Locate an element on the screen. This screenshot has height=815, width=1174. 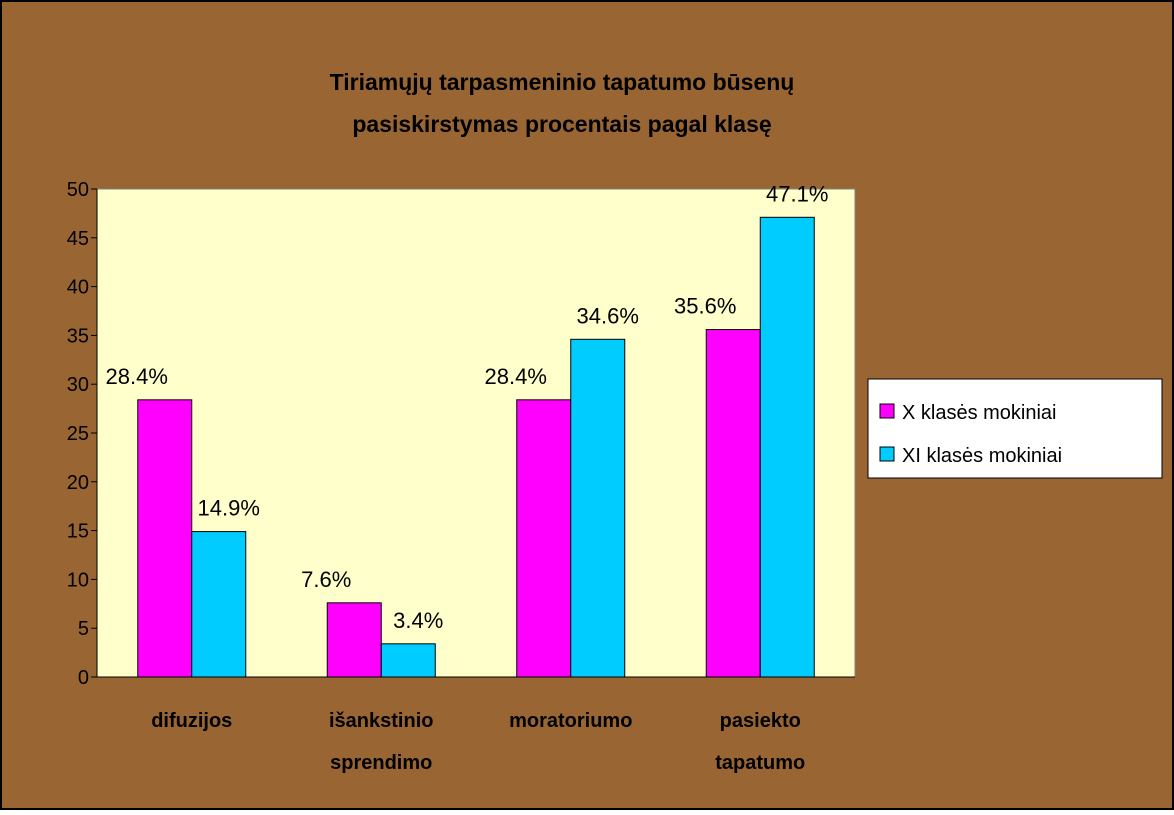
y-tick-label: 40 is located at coordinates (78, 288).